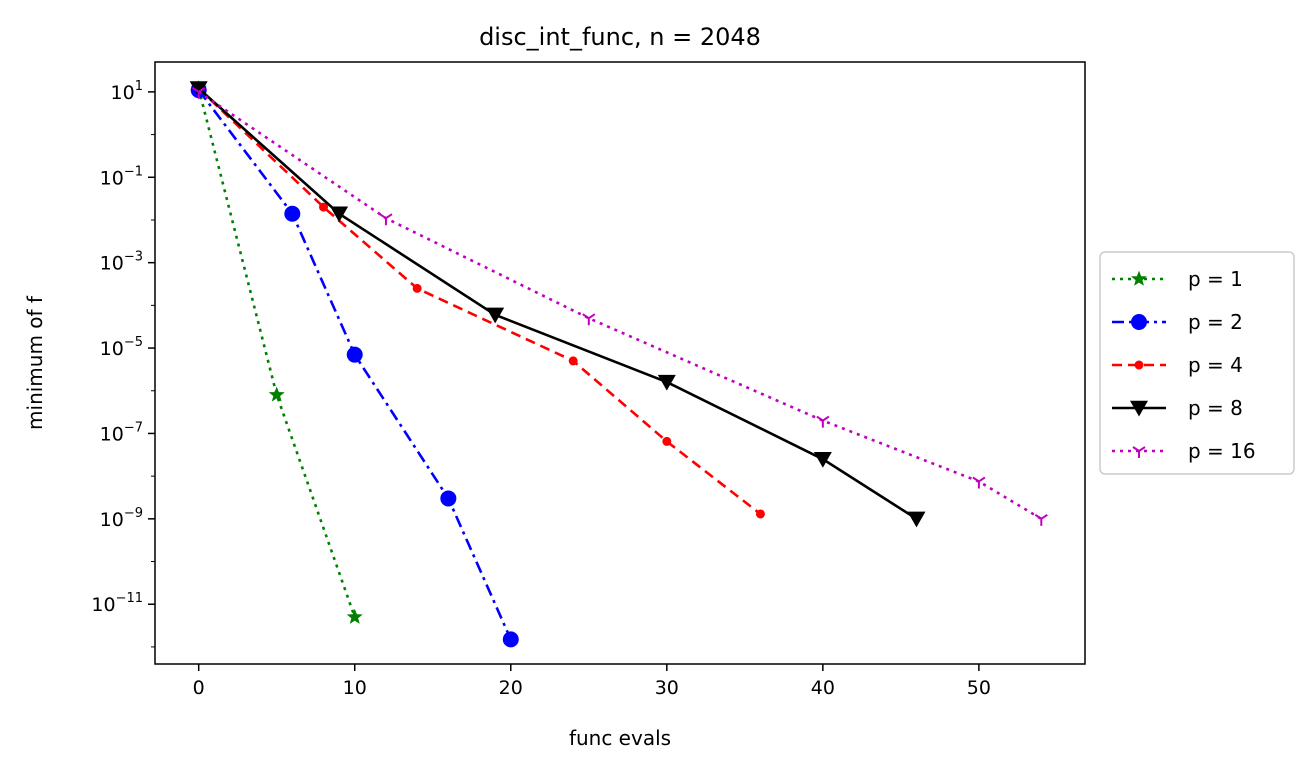 Image resolution: width=1313 pixels, height=773 pixels. I want to click on legend-label: p = 1, so click(1215, 279).